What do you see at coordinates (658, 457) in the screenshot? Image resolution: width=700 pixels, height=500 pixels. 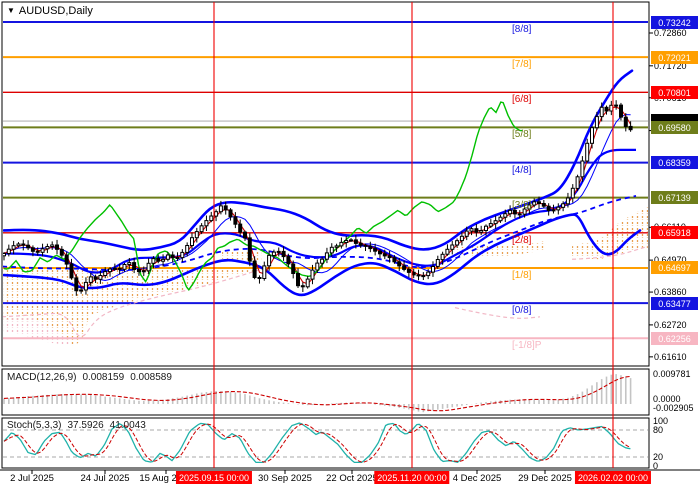 I see `stoch-axis-value: 20` at bounding box center [658, 457].